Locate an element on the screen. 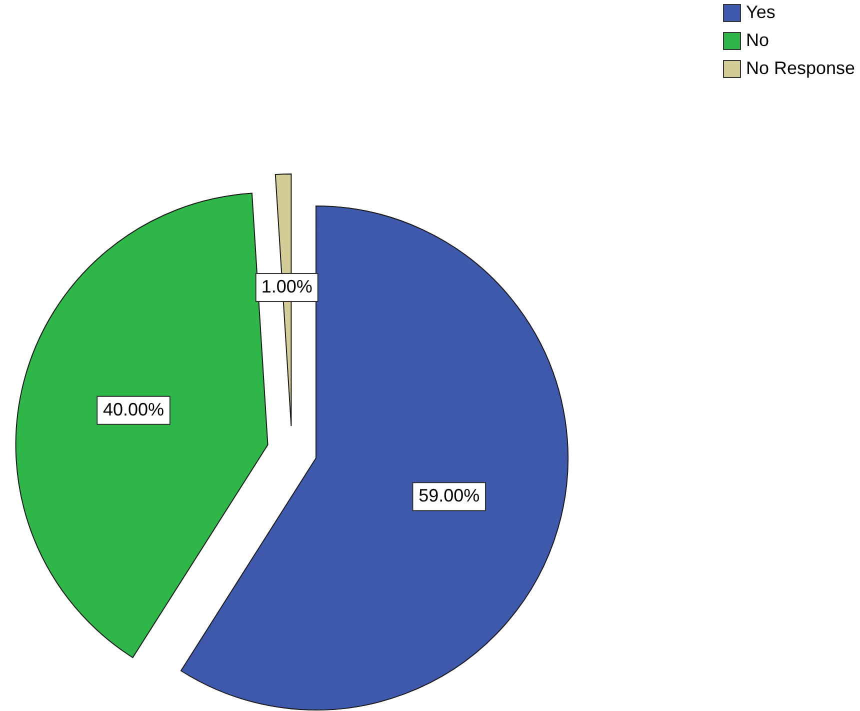 The height and width of the screenshot is (711, 860). data-label: 1.00% is located at coordinates (286, 286).